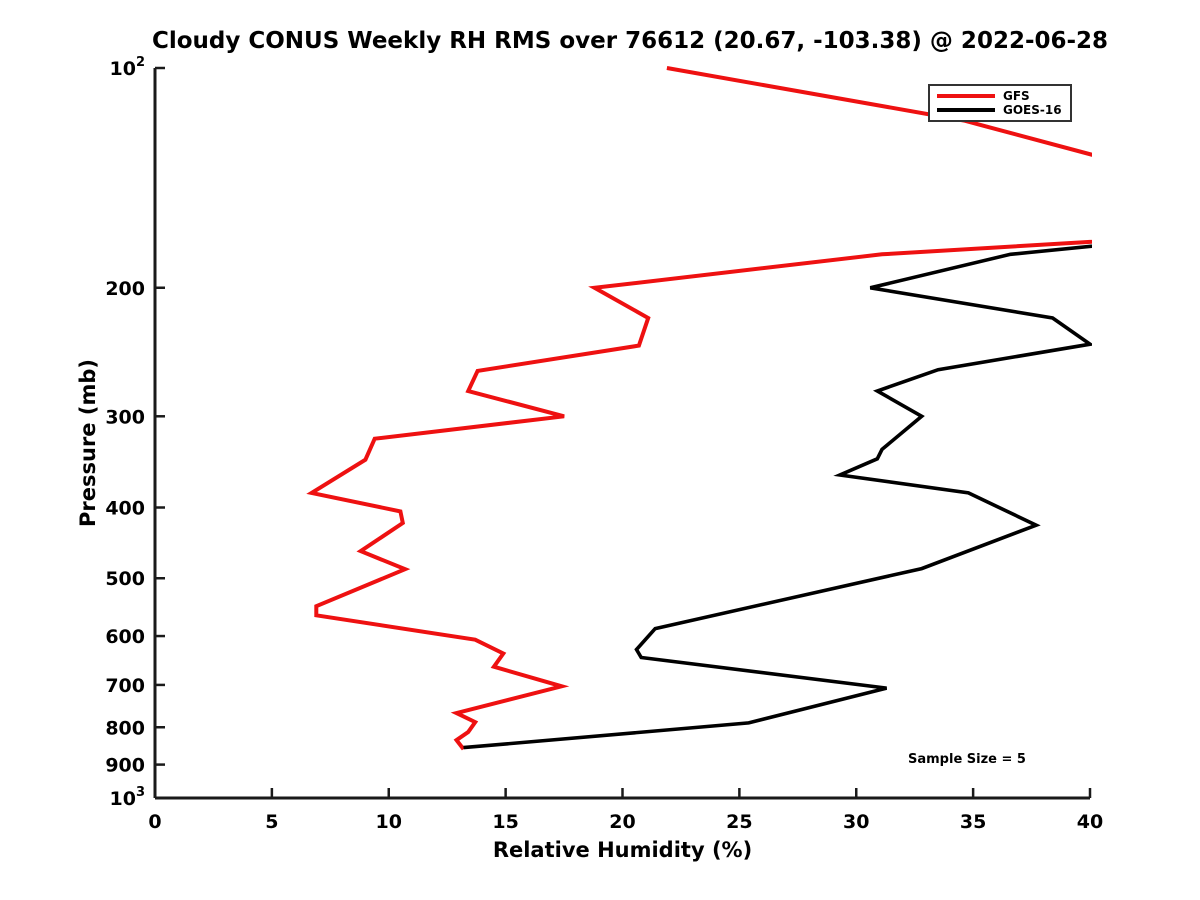 This screenshot has height=900, width=1200. I want to click on sample-size-annotation: Sample Size = 5, so click(967, 759).